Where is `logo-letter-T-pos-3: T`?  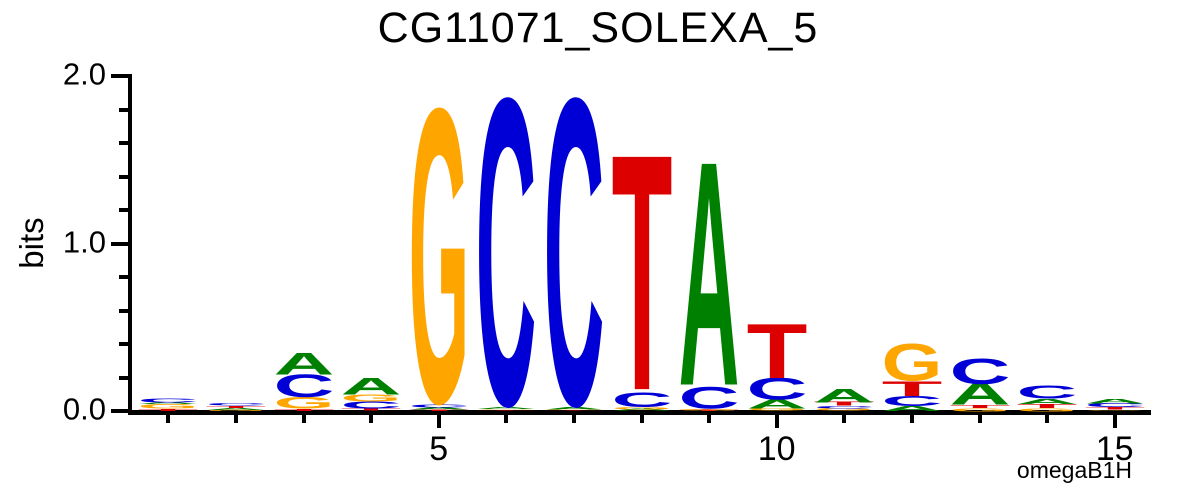 logo-letter-T-pos-3: T is located at coordinates (303, 409).